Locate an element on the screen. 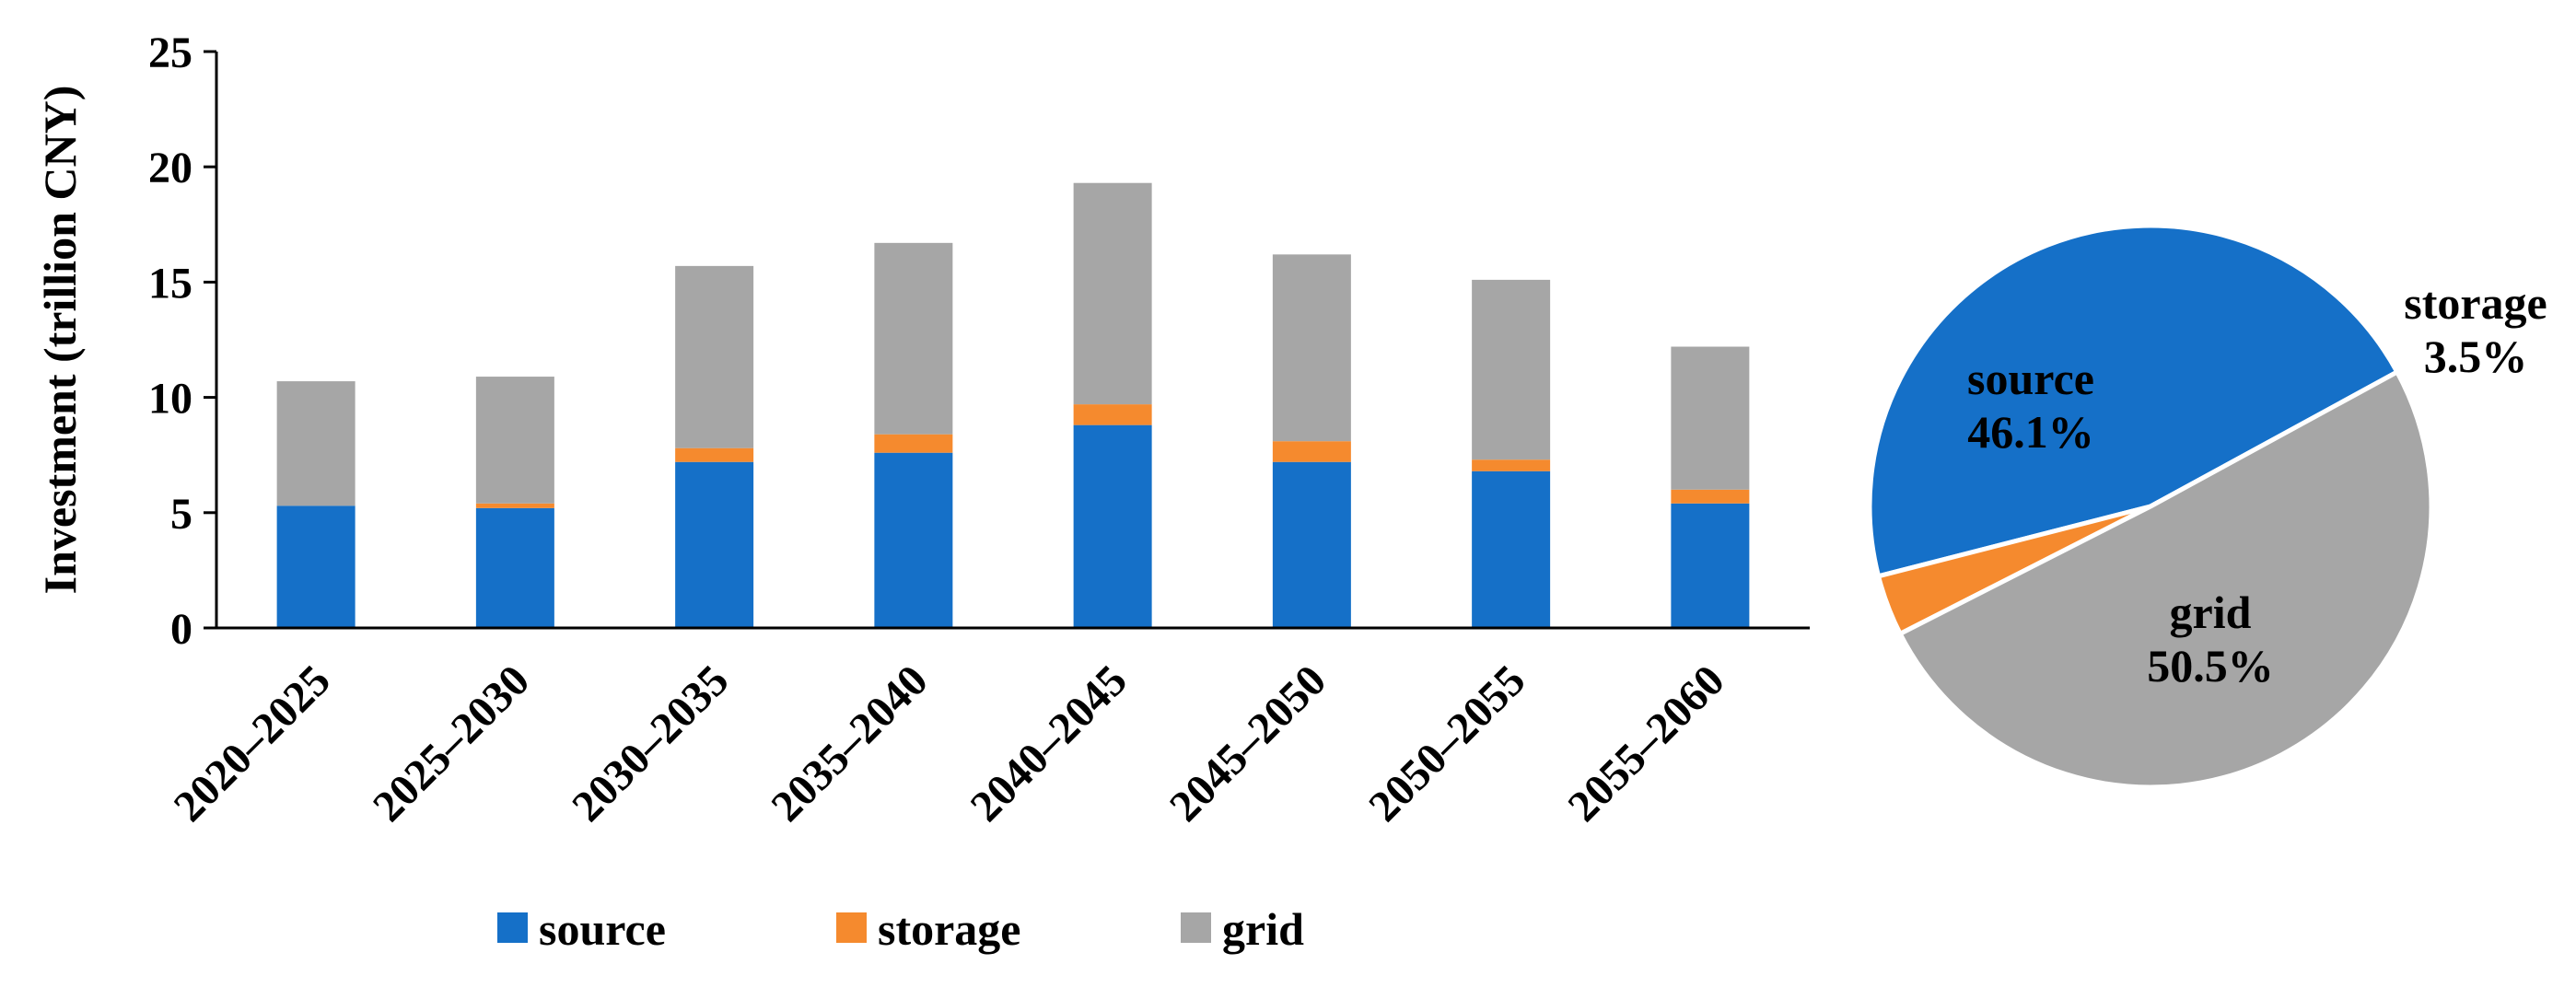 This screenshot has height=999, width=2576. x-tick-label: 2035–2040 is located at coordinates (849, 743).